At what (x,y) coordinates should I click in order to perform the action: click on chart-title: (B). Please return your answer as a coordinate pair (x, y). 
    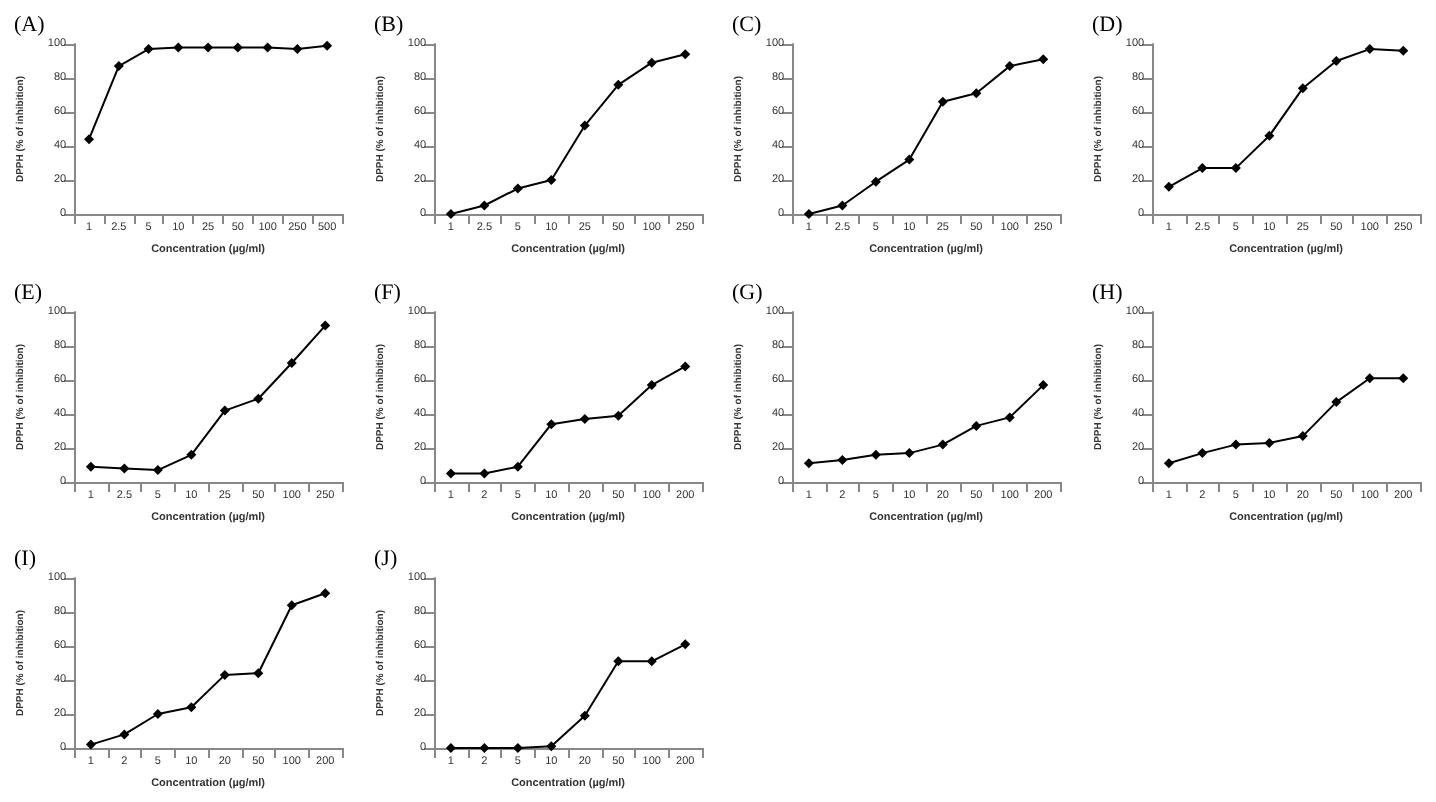
    Looking at the image, I should click on (388, 25).